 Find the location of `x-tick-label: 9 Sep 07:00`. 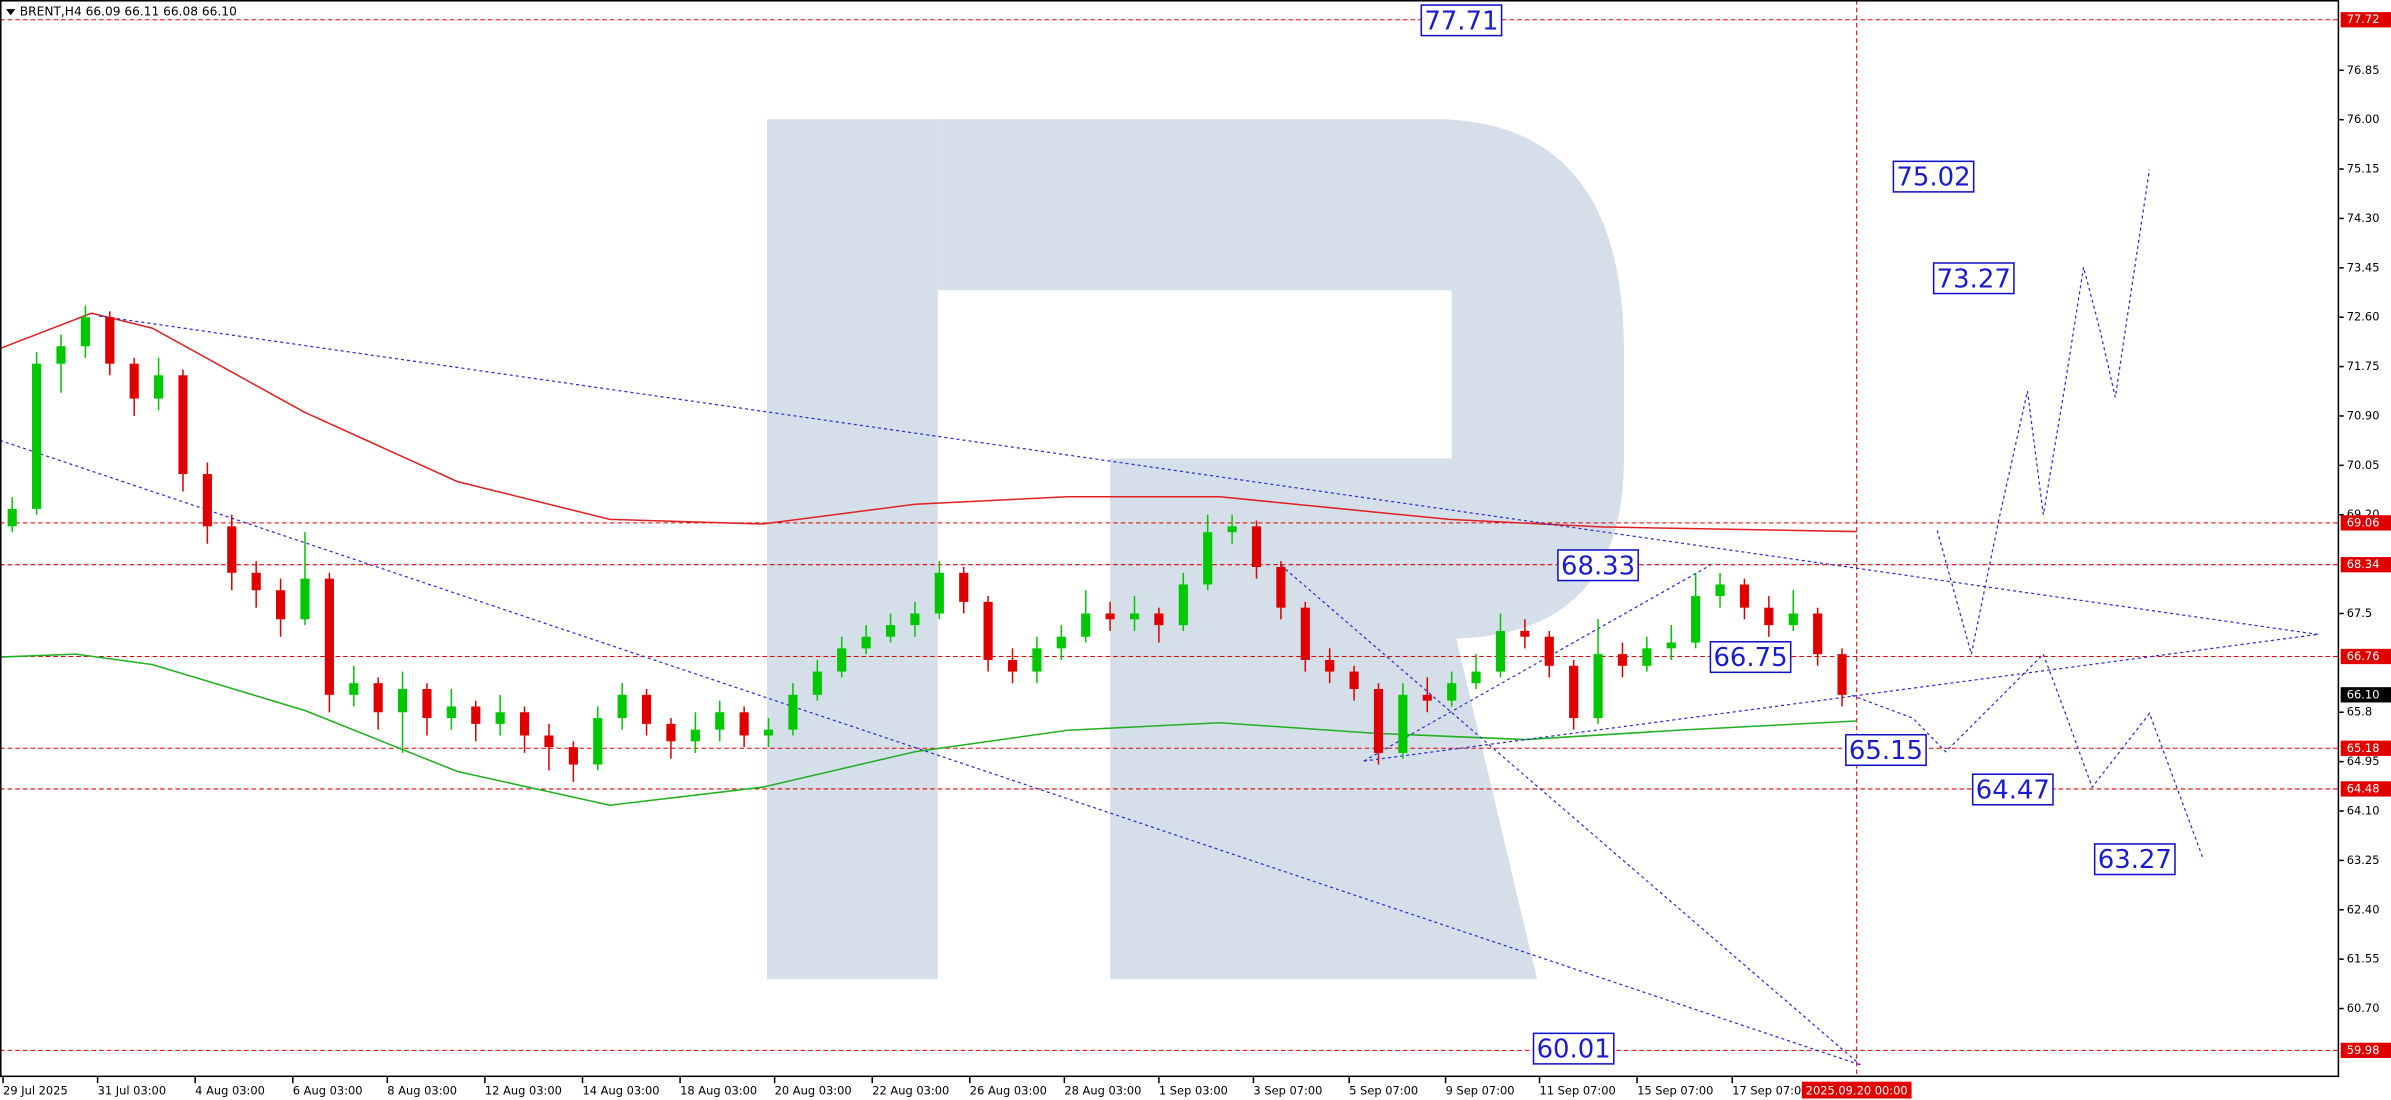

x-tick-label: 9 Sep 07:00 is located at coordinates (1480, 1090).